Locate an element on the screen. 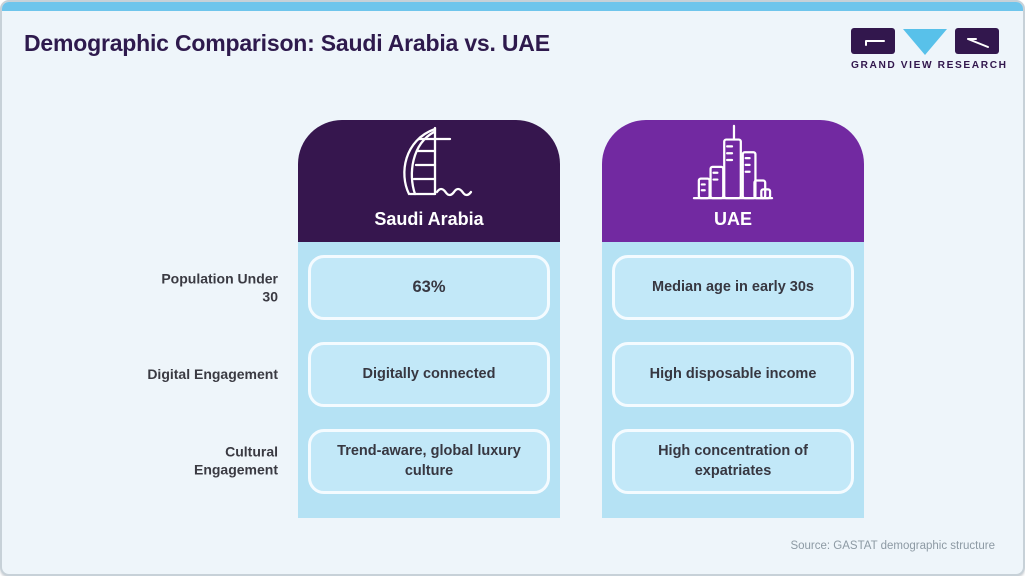 The height and width of the screenshot is (576, 1025). cell-uae-digital: High disposable income is located at coordinates (733, 374).